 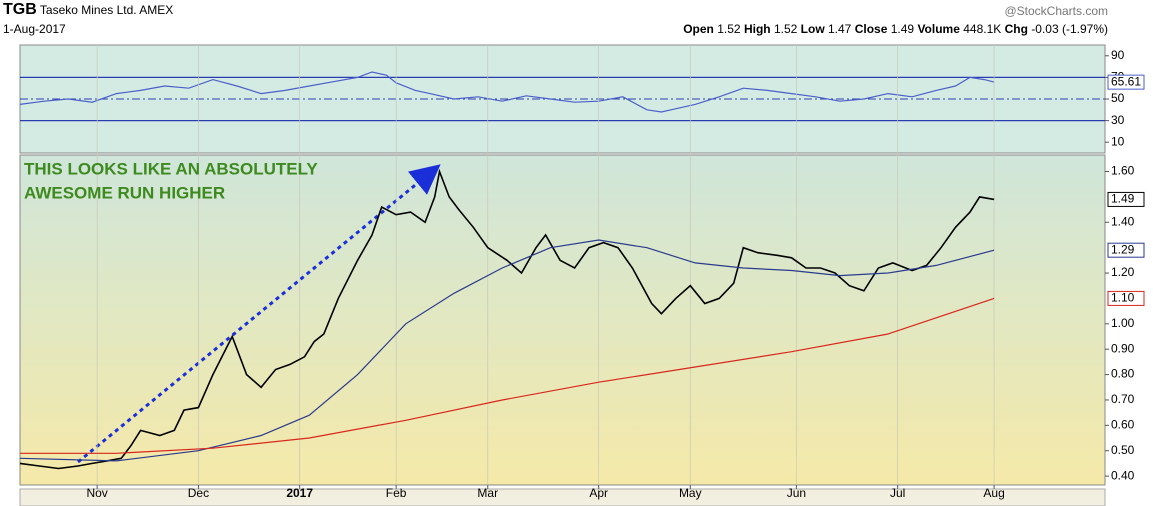 What do you see at coordinates (34, 29) in the screenshot?
I see `date: 1-Aug-2017` at bounding box center [34, 29].